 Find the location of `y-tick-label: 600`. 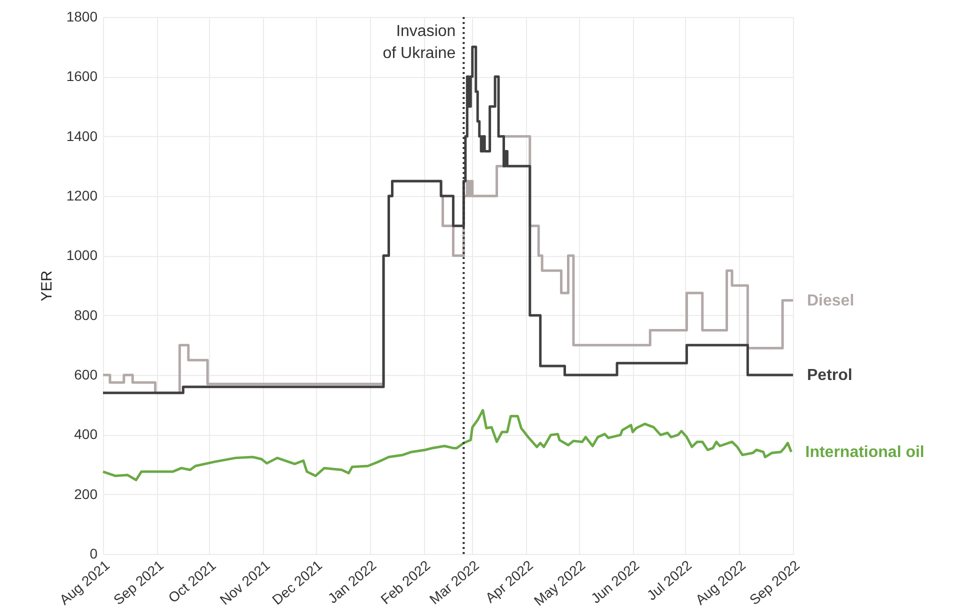

y-tick-label: 600 is located at coordinates (86, 374).